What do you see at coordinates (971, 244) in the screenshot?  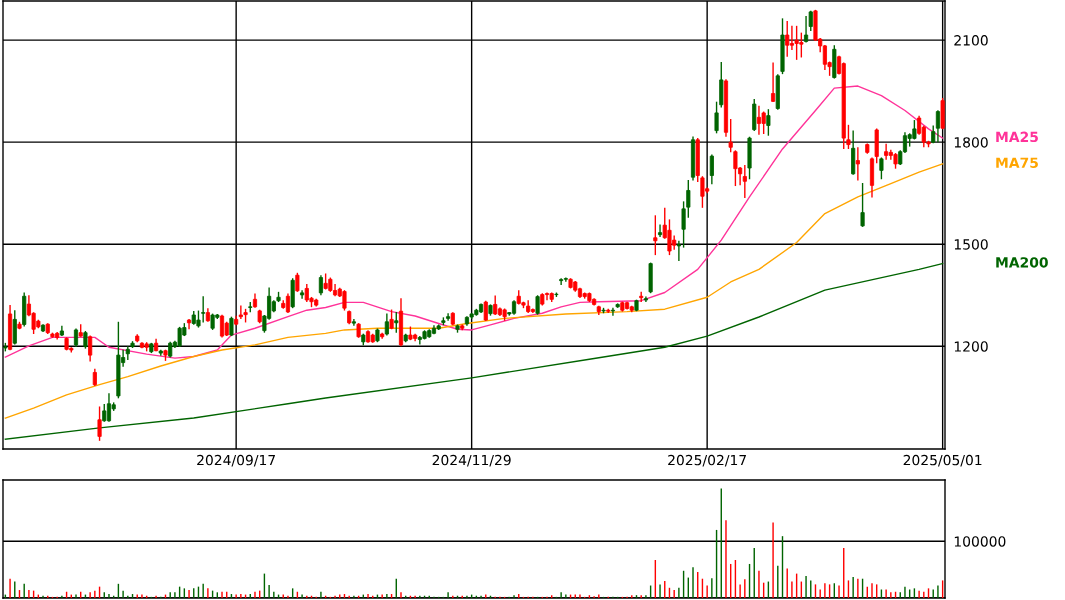 I see `y-tick-label: 1500` at bounding box center [971, 244].